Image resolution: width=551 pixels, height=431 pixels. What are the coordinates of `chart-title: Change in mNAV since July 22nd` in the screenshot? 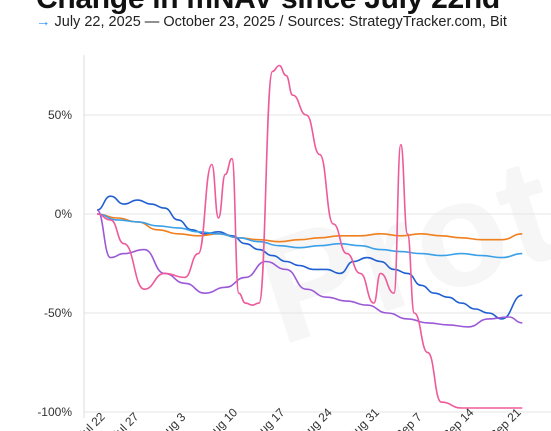 It's located at (268, 8).